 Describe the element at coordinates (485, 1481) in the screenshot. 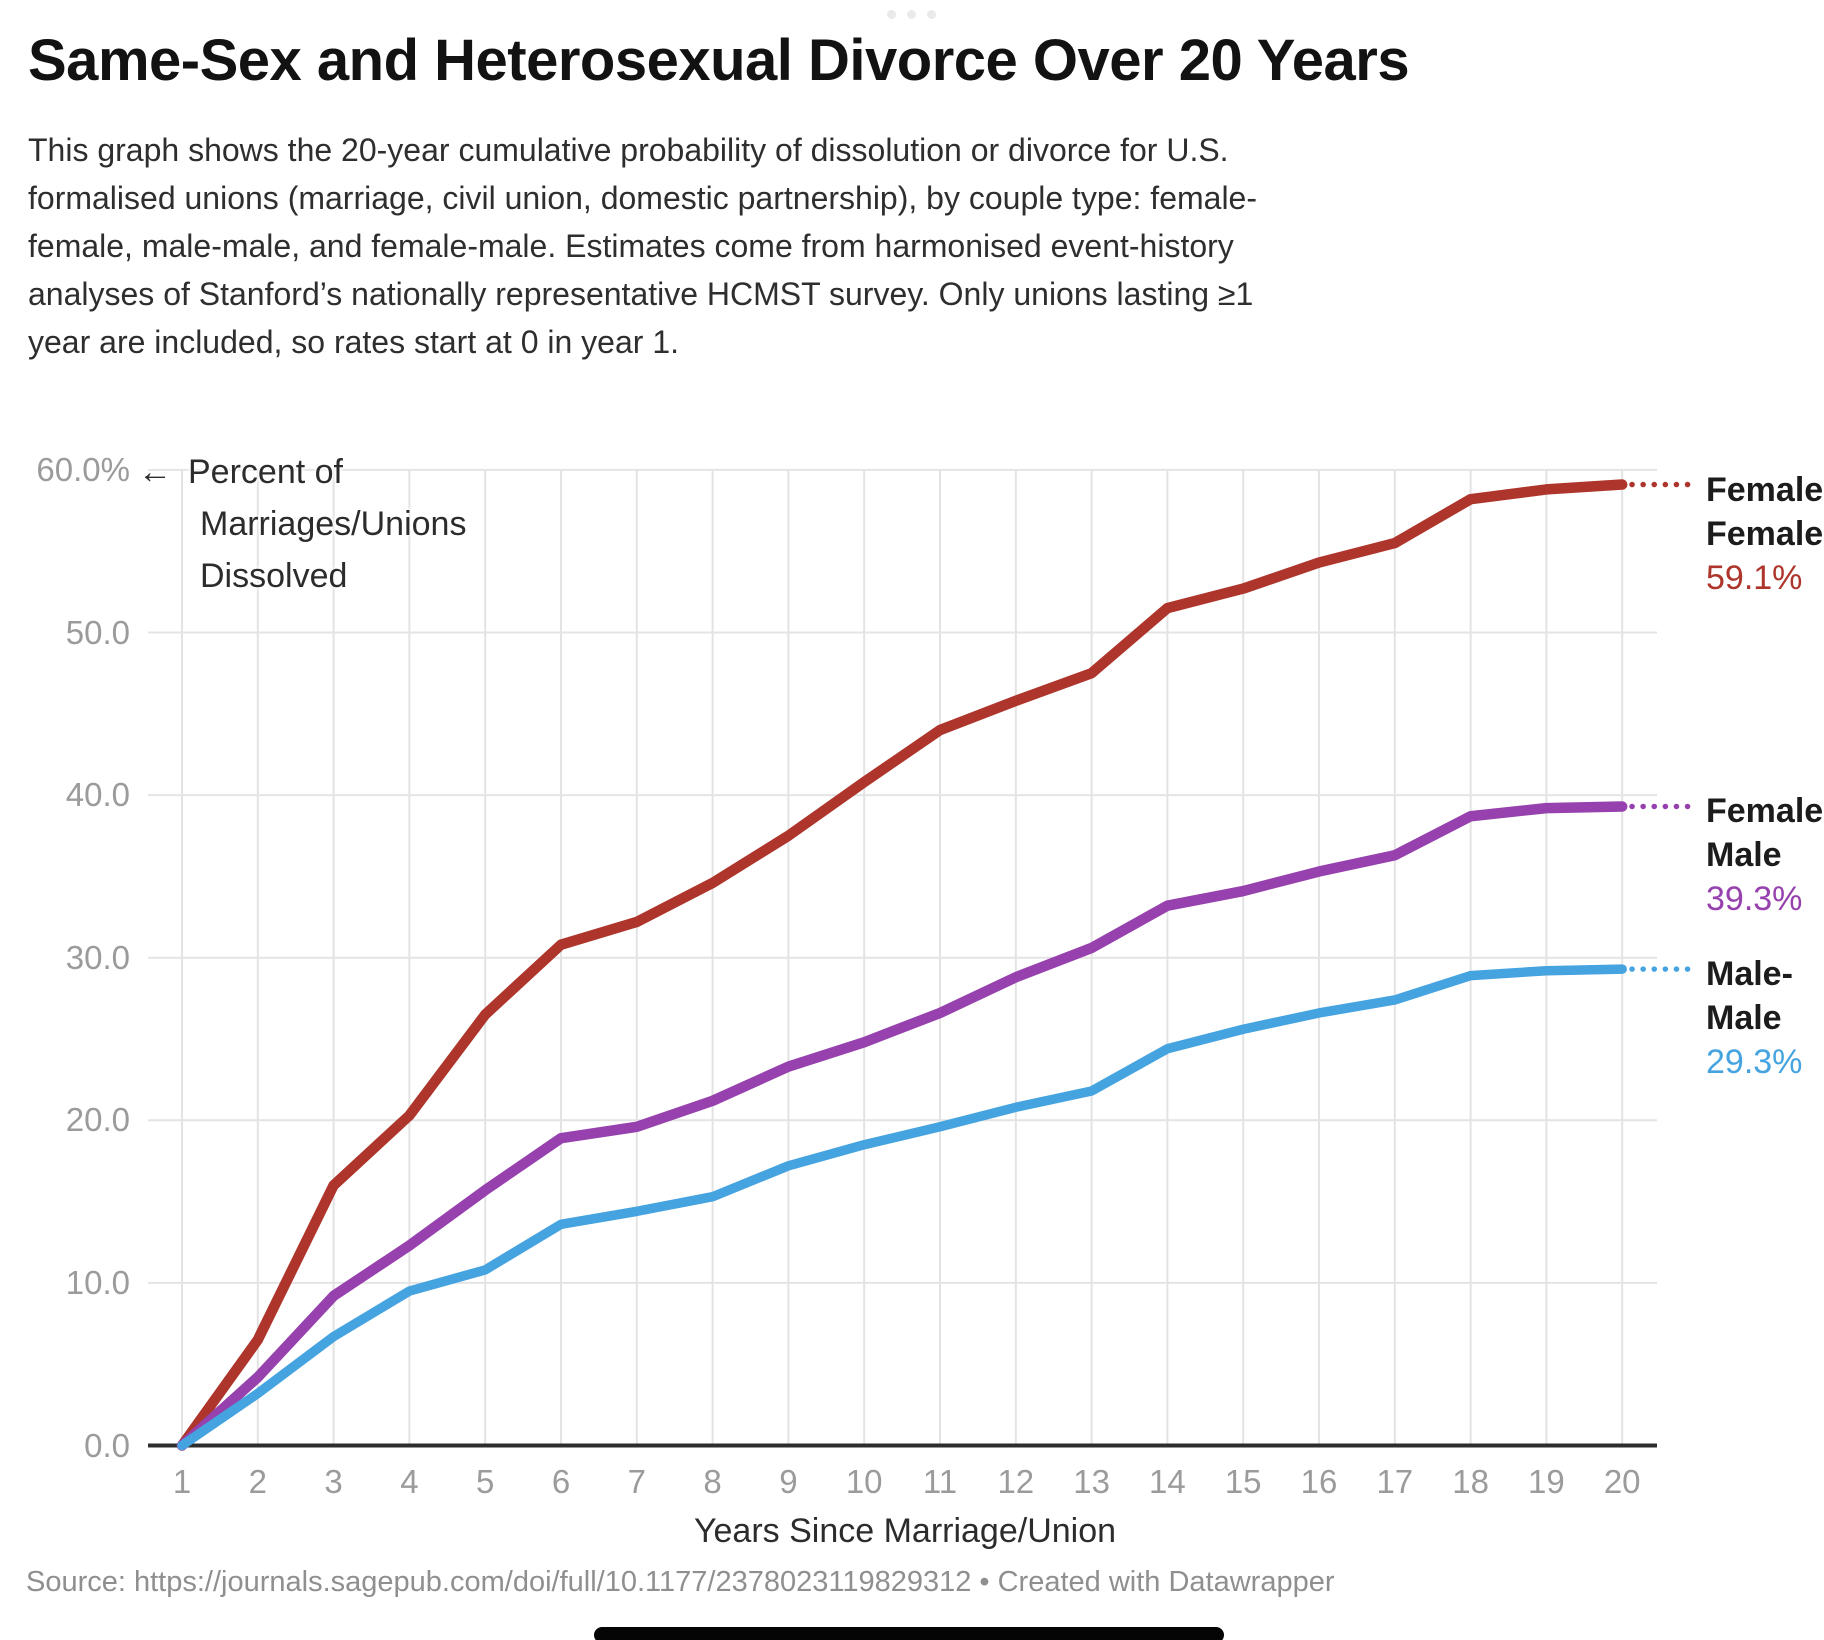

I see `x-tick-label: 5` at that location.